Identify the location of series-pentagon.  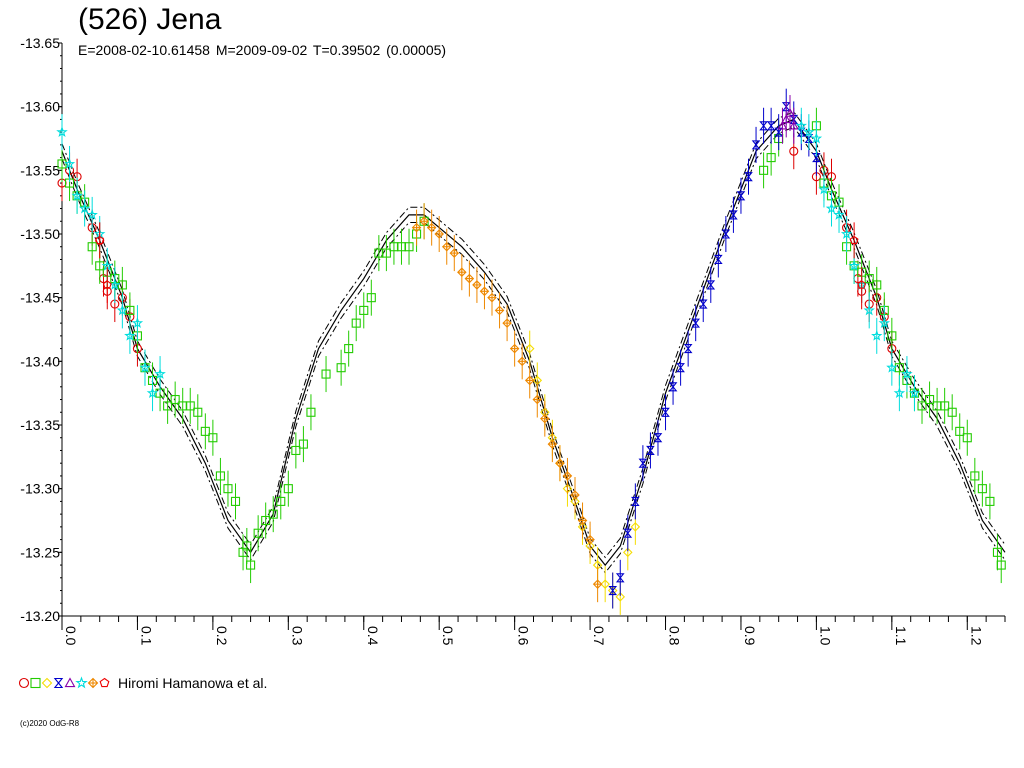
(481, 262).